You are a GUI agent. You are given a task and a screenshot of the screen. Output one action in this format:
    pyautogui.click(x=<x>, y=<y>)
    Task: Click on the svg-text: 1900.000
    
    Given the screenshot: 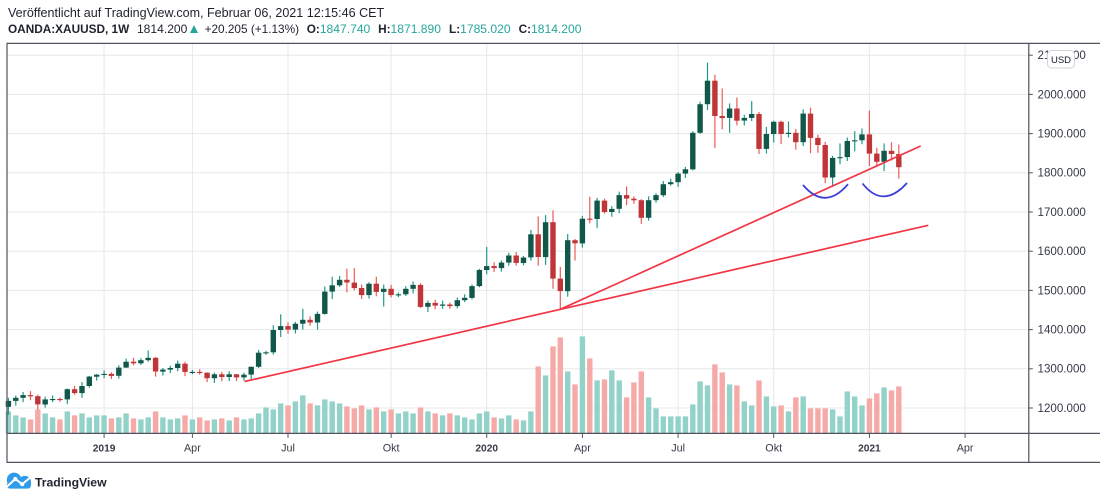 What is the action you would take?
    pyautogui.click(x=1062, y=134)
    